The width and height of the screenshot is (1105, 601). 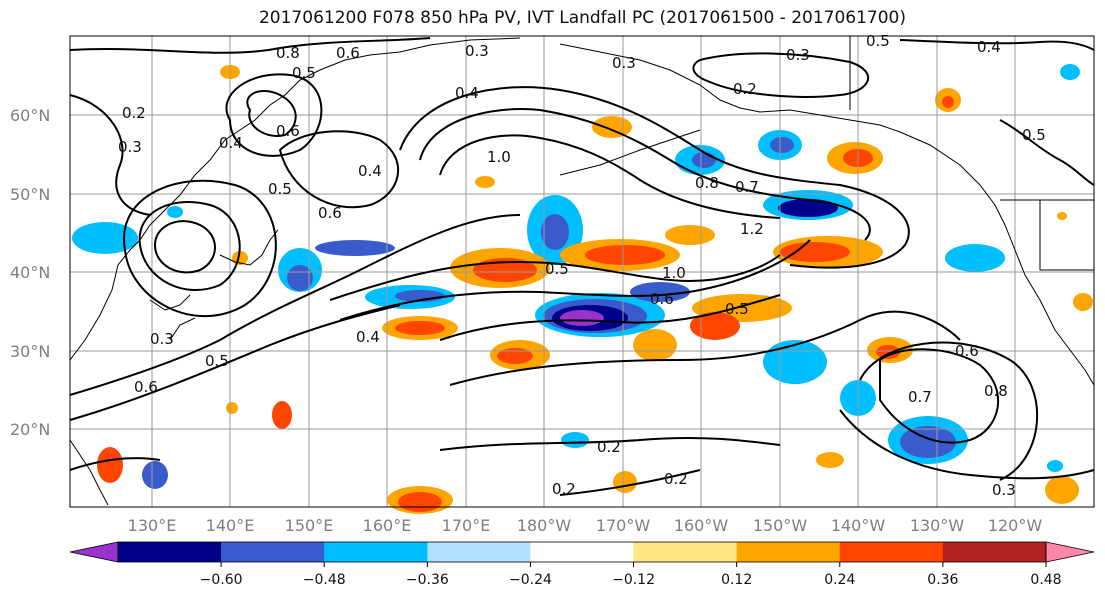 What do you see at coordinates (1015, 525) in the screenshot?
I see `lon-label: 120°W` at bounding box center [1015, 525].